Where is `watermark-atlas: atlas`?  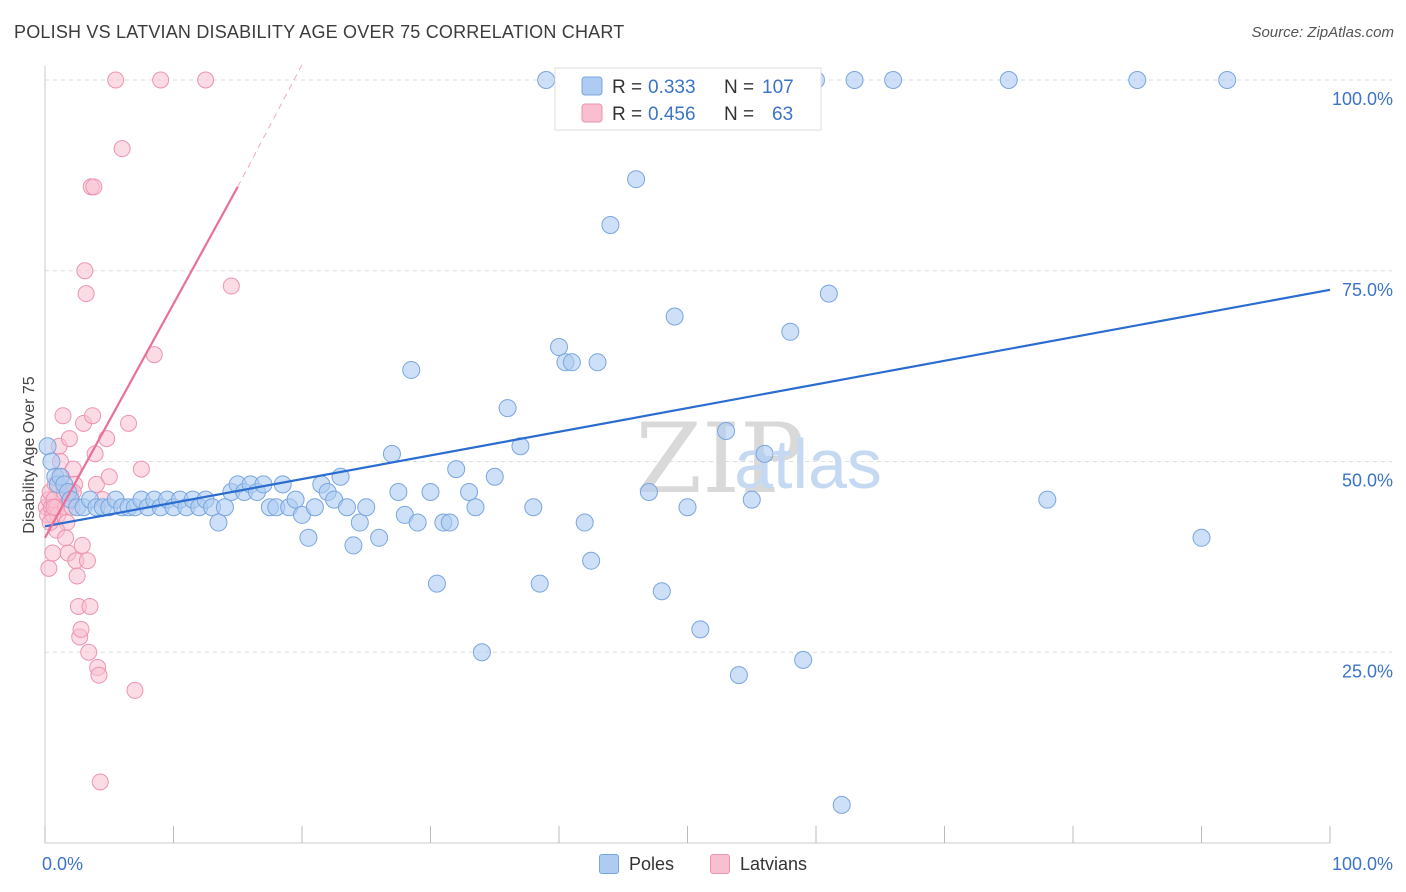 watermark-atlas: atlas is located at coordinates (808, 464).